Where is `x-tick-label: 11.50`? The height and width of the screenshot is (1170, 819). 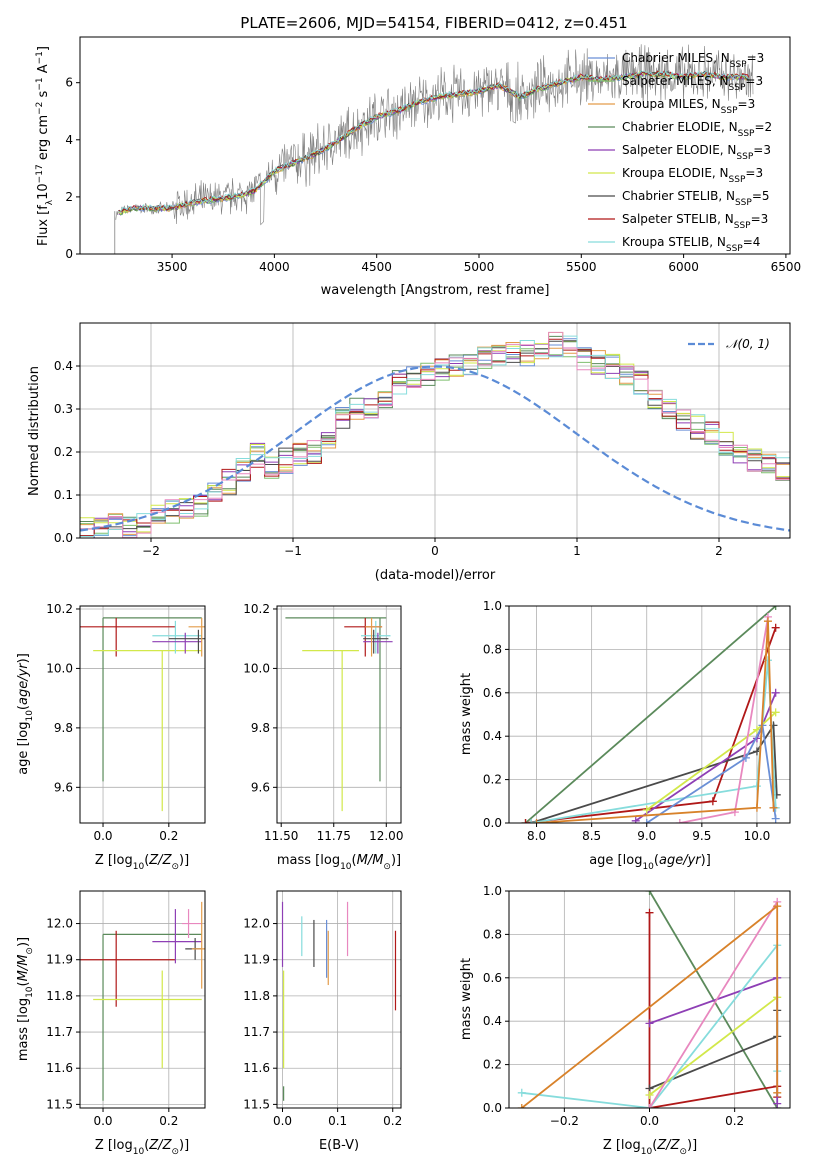
x-tick-label: 11.50 is located at coordinates (281, 836).